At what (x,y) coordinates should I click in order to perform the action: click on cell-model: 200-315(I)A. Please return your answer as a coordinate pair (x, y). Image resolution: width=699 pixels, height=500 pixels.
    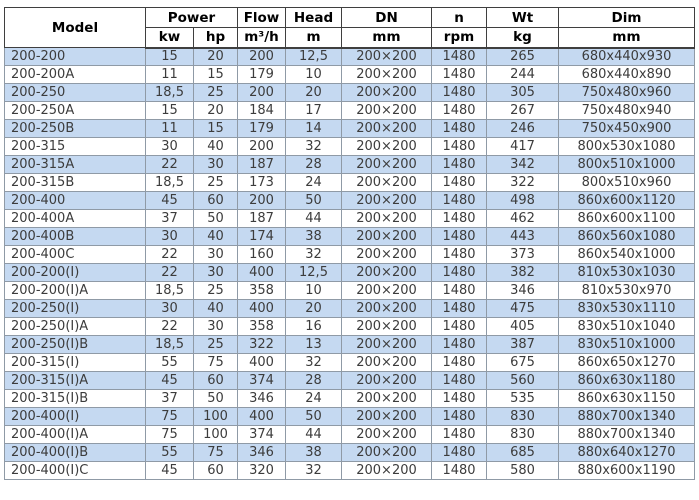
    Looking at the image, I should click on (75, 380).